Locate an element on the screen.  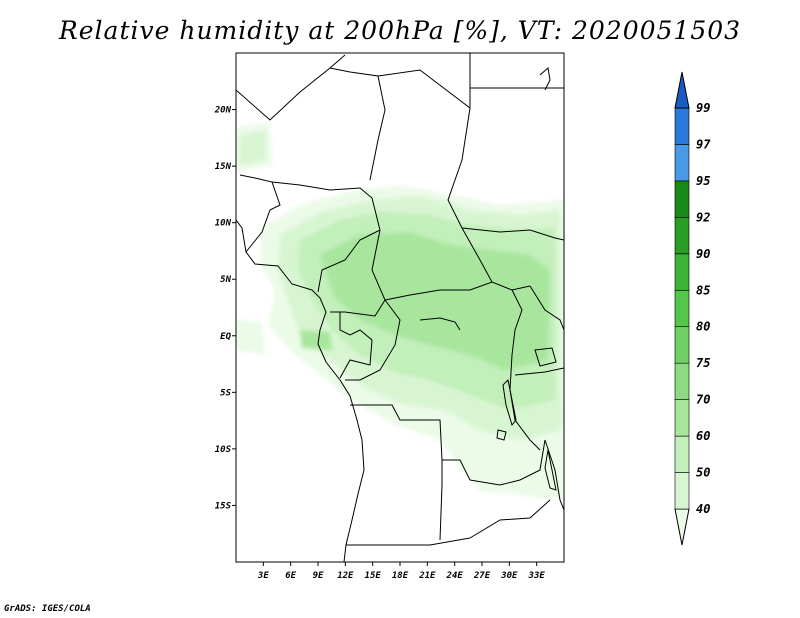
border-libya-chad is located at coordinates (424, 81).